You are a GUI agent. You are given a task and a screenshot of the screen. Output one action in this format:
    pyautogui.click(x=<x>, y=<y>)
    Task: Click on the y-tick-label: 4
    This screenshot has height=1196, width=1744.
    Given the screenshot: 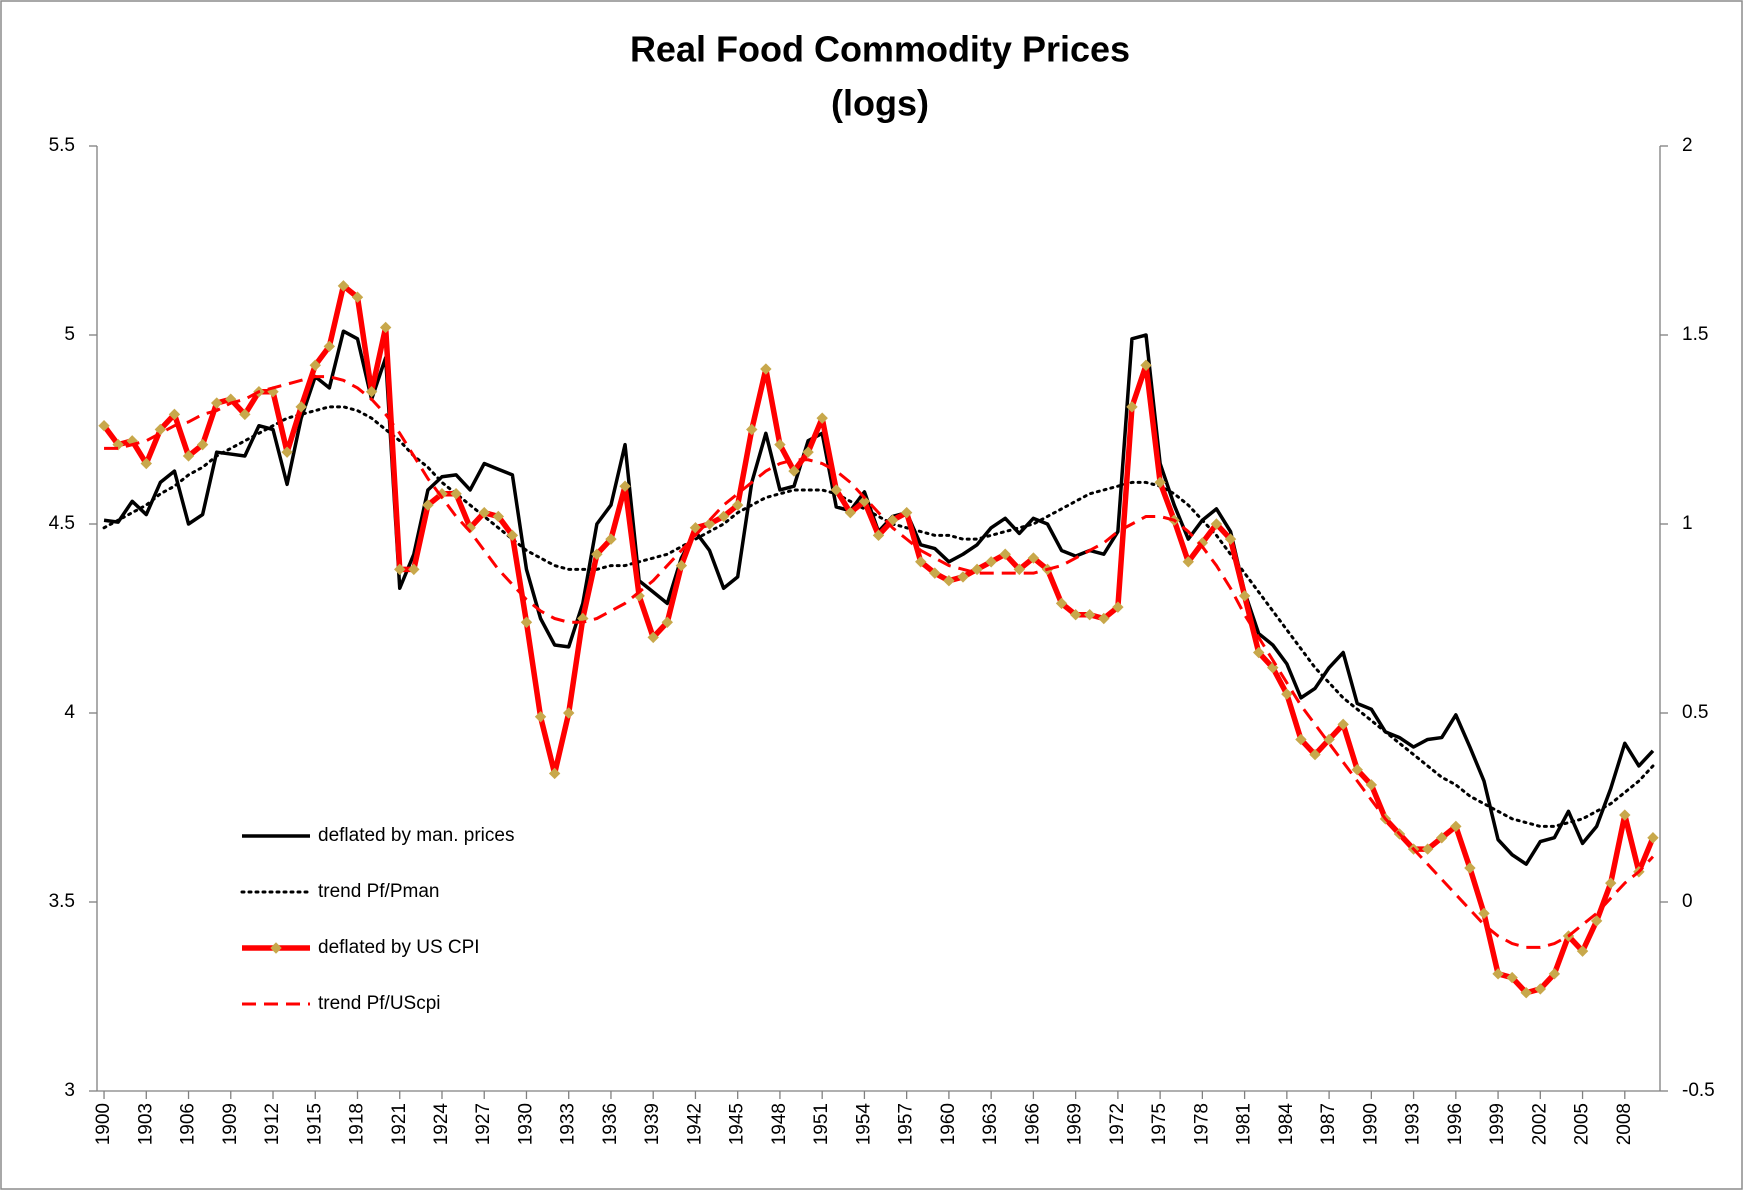 What is the action you would take?
    pyautogui.click(x=69, y=712)
    